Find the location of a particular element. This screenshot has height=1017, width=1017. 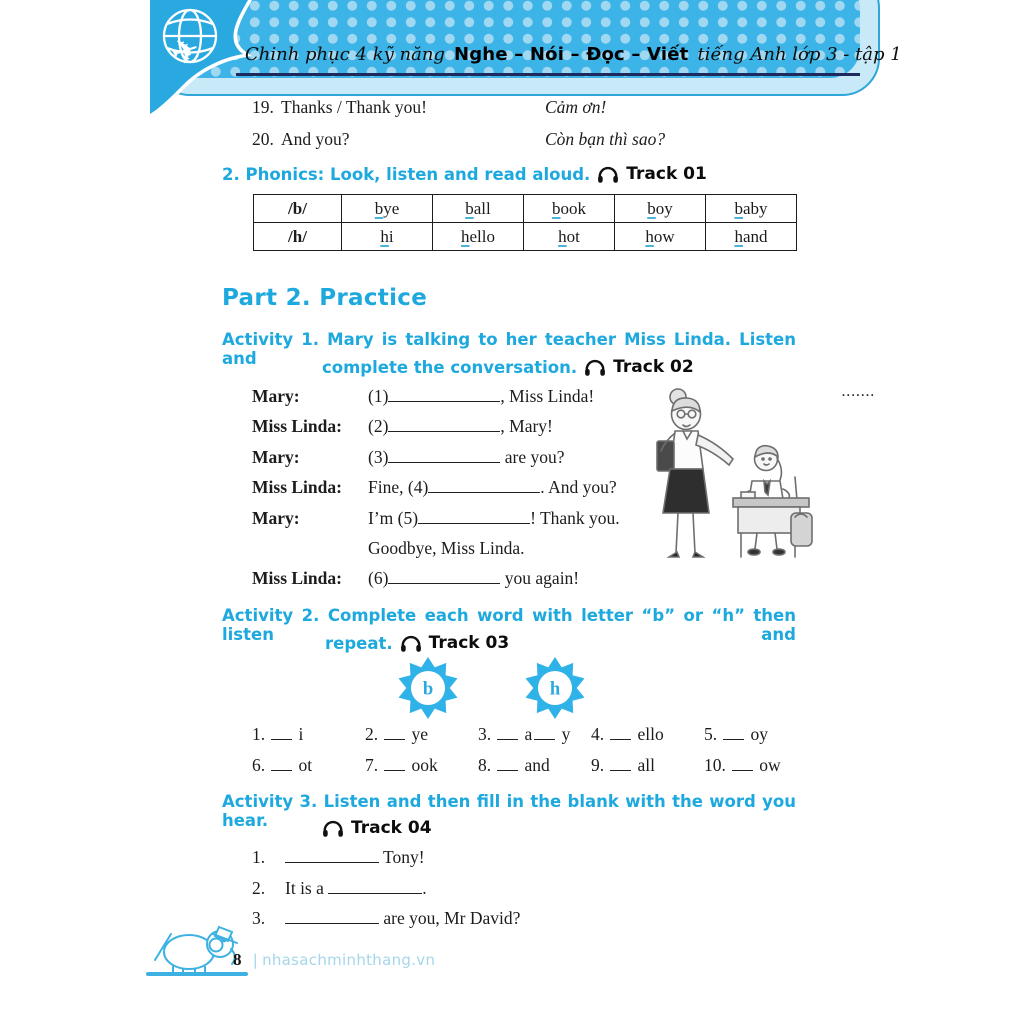

fill-item: 3. are you, Mr David? is located at coordinates (386, 923).